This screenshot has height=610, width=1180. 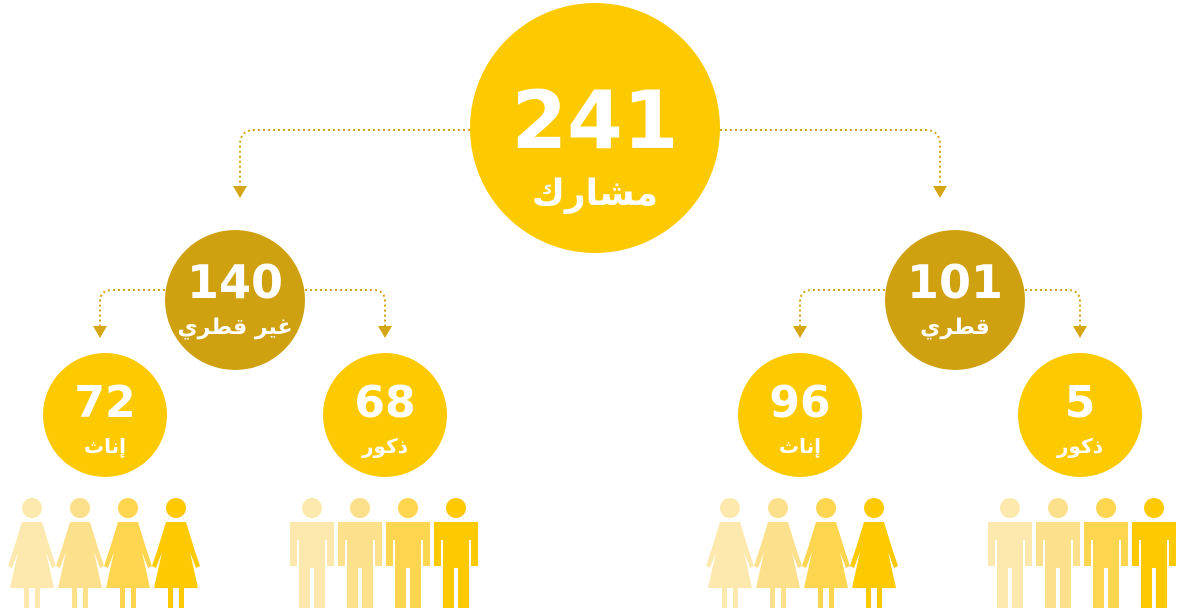 What do you see at coordinates (595, 120) in the screenshot?
I see `root-value: 241` at bounding box center [595, 120].